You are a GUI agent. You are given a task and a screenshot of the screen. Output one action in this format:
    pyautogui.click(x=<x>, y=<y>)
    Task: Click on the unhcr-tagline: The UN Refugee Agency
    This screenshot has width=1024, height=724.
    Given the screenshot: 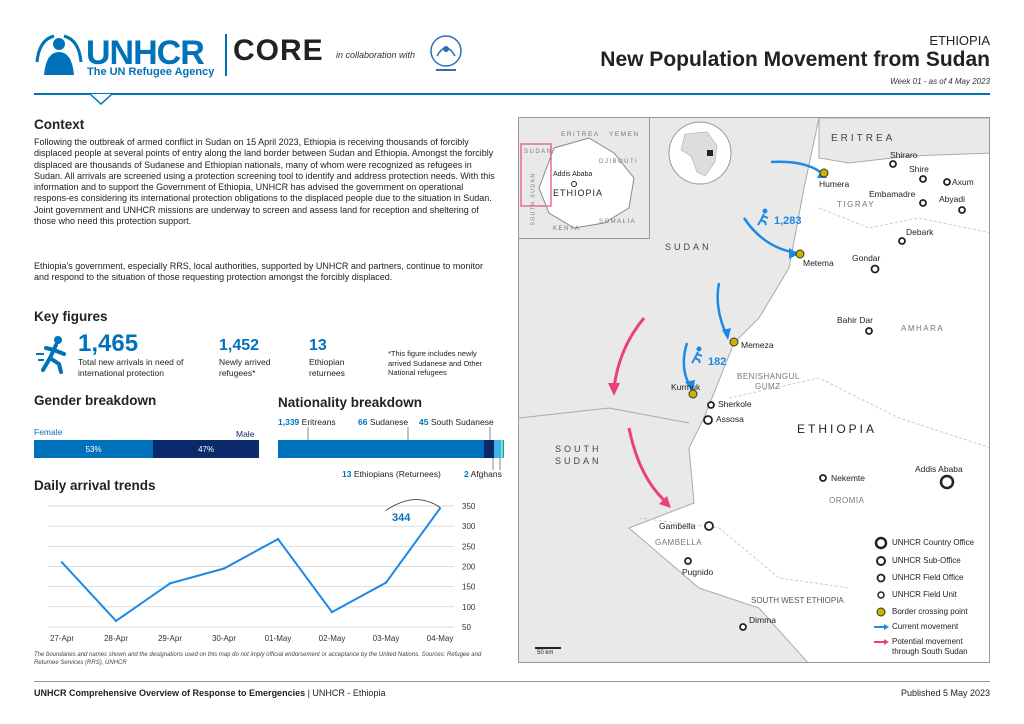 What is the action you would take?
    pyautogui.click(x=151, y=72)
    